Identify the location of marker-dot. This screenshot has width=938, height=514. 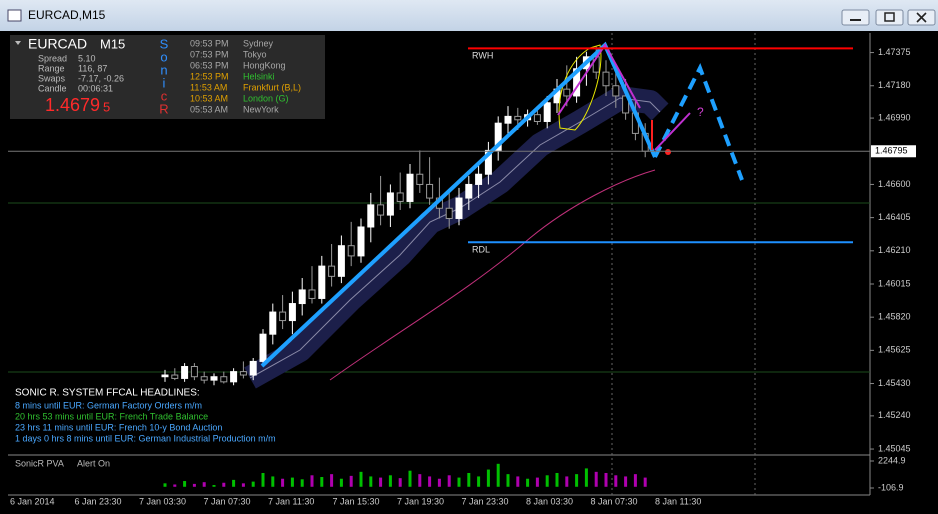
(668, 152).